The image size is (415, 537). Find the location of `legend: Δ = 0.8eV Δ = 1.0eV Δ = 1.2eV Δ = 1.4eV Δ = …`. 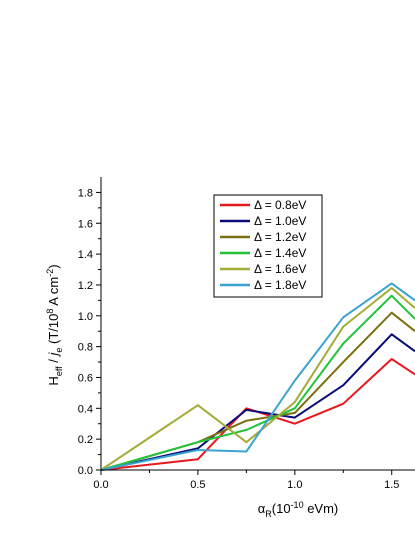

legend: Δ = 0.8eV Δ = 1.0eV Δ = 1.2eV Δ = 1.4eV Δ = … is located at coordinates (268, 246).